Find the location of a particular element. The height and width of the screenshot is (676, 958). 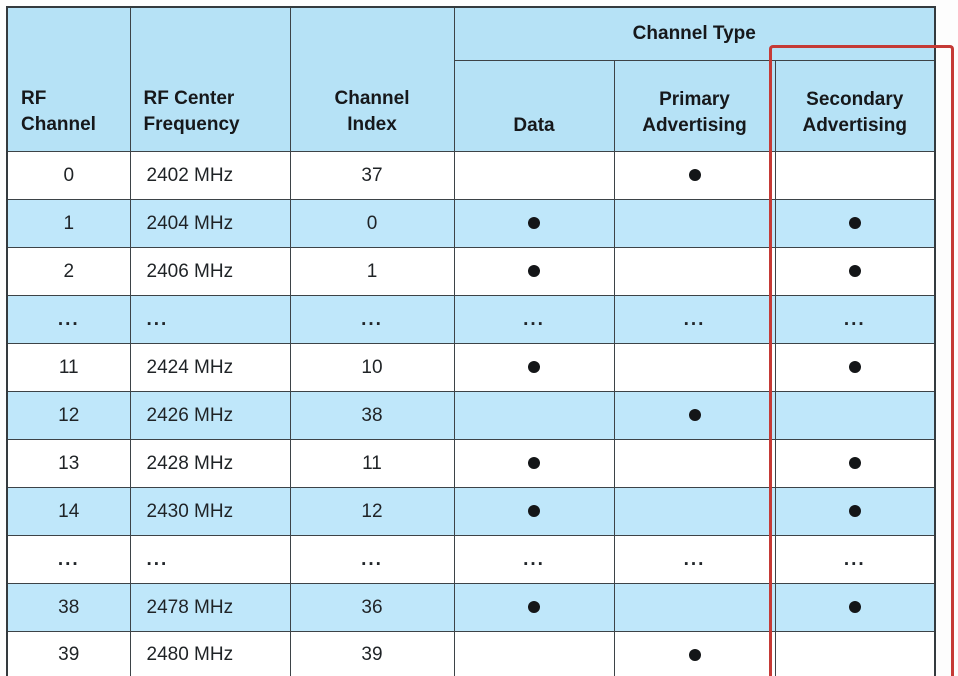

rf-center-frequency-cell: 2480 MHz is located at coordinates (210, 653).